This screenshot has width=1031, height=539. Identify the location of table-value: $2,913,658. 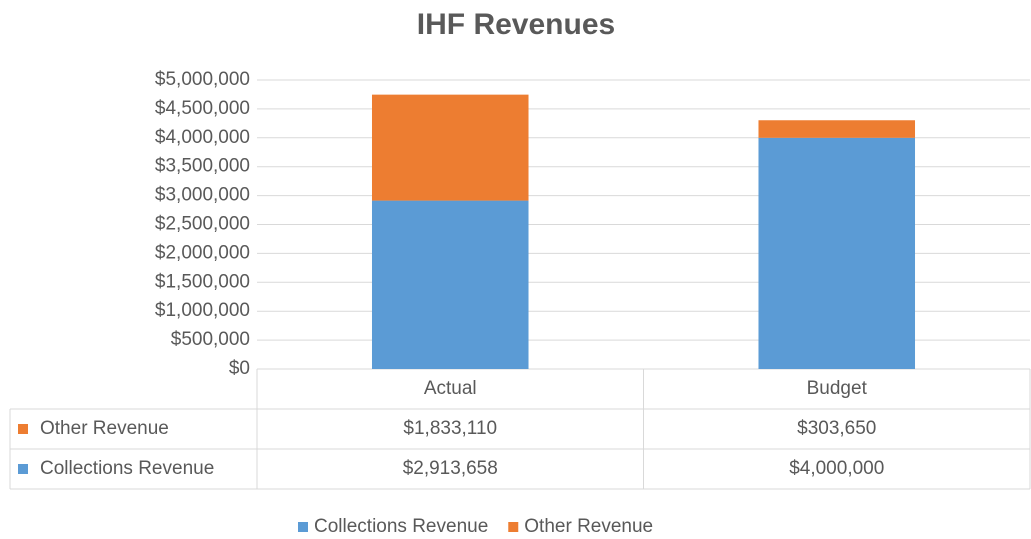
(450, 468).